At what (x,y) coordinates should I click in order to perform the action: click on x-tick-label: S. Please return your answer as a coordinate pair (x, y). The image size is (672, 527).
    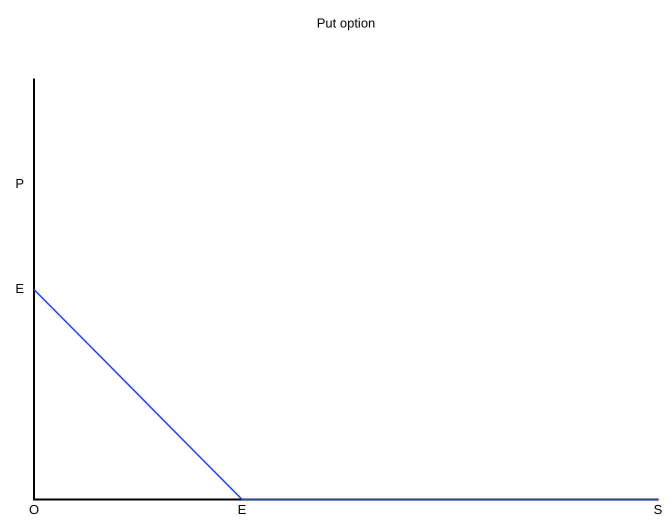
    Looking at the image, I should click on (658, 509).